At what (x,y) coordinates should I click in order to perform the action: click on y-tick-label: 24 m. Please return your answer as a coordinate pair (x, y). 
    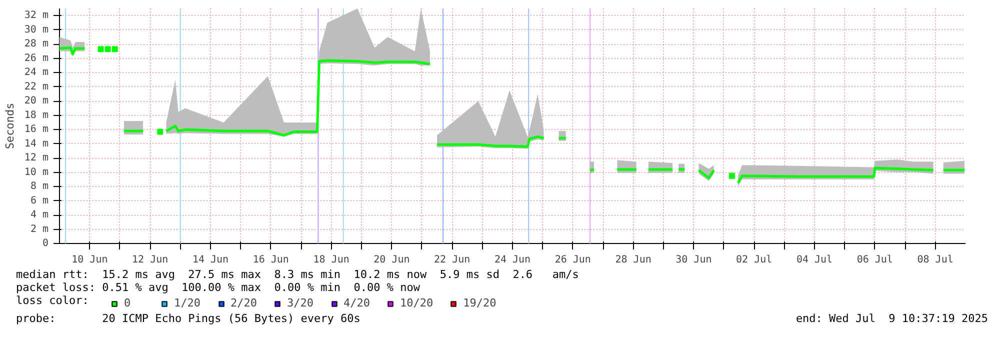
    Looking at the image, I should click on (36, 72).